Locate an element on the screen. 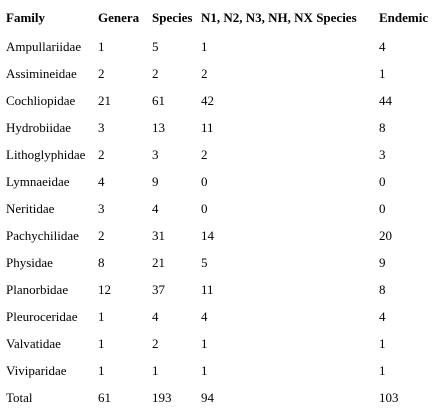  table-row: Planorbidae 12 37 11 8 is located at coordinates (222, 289).